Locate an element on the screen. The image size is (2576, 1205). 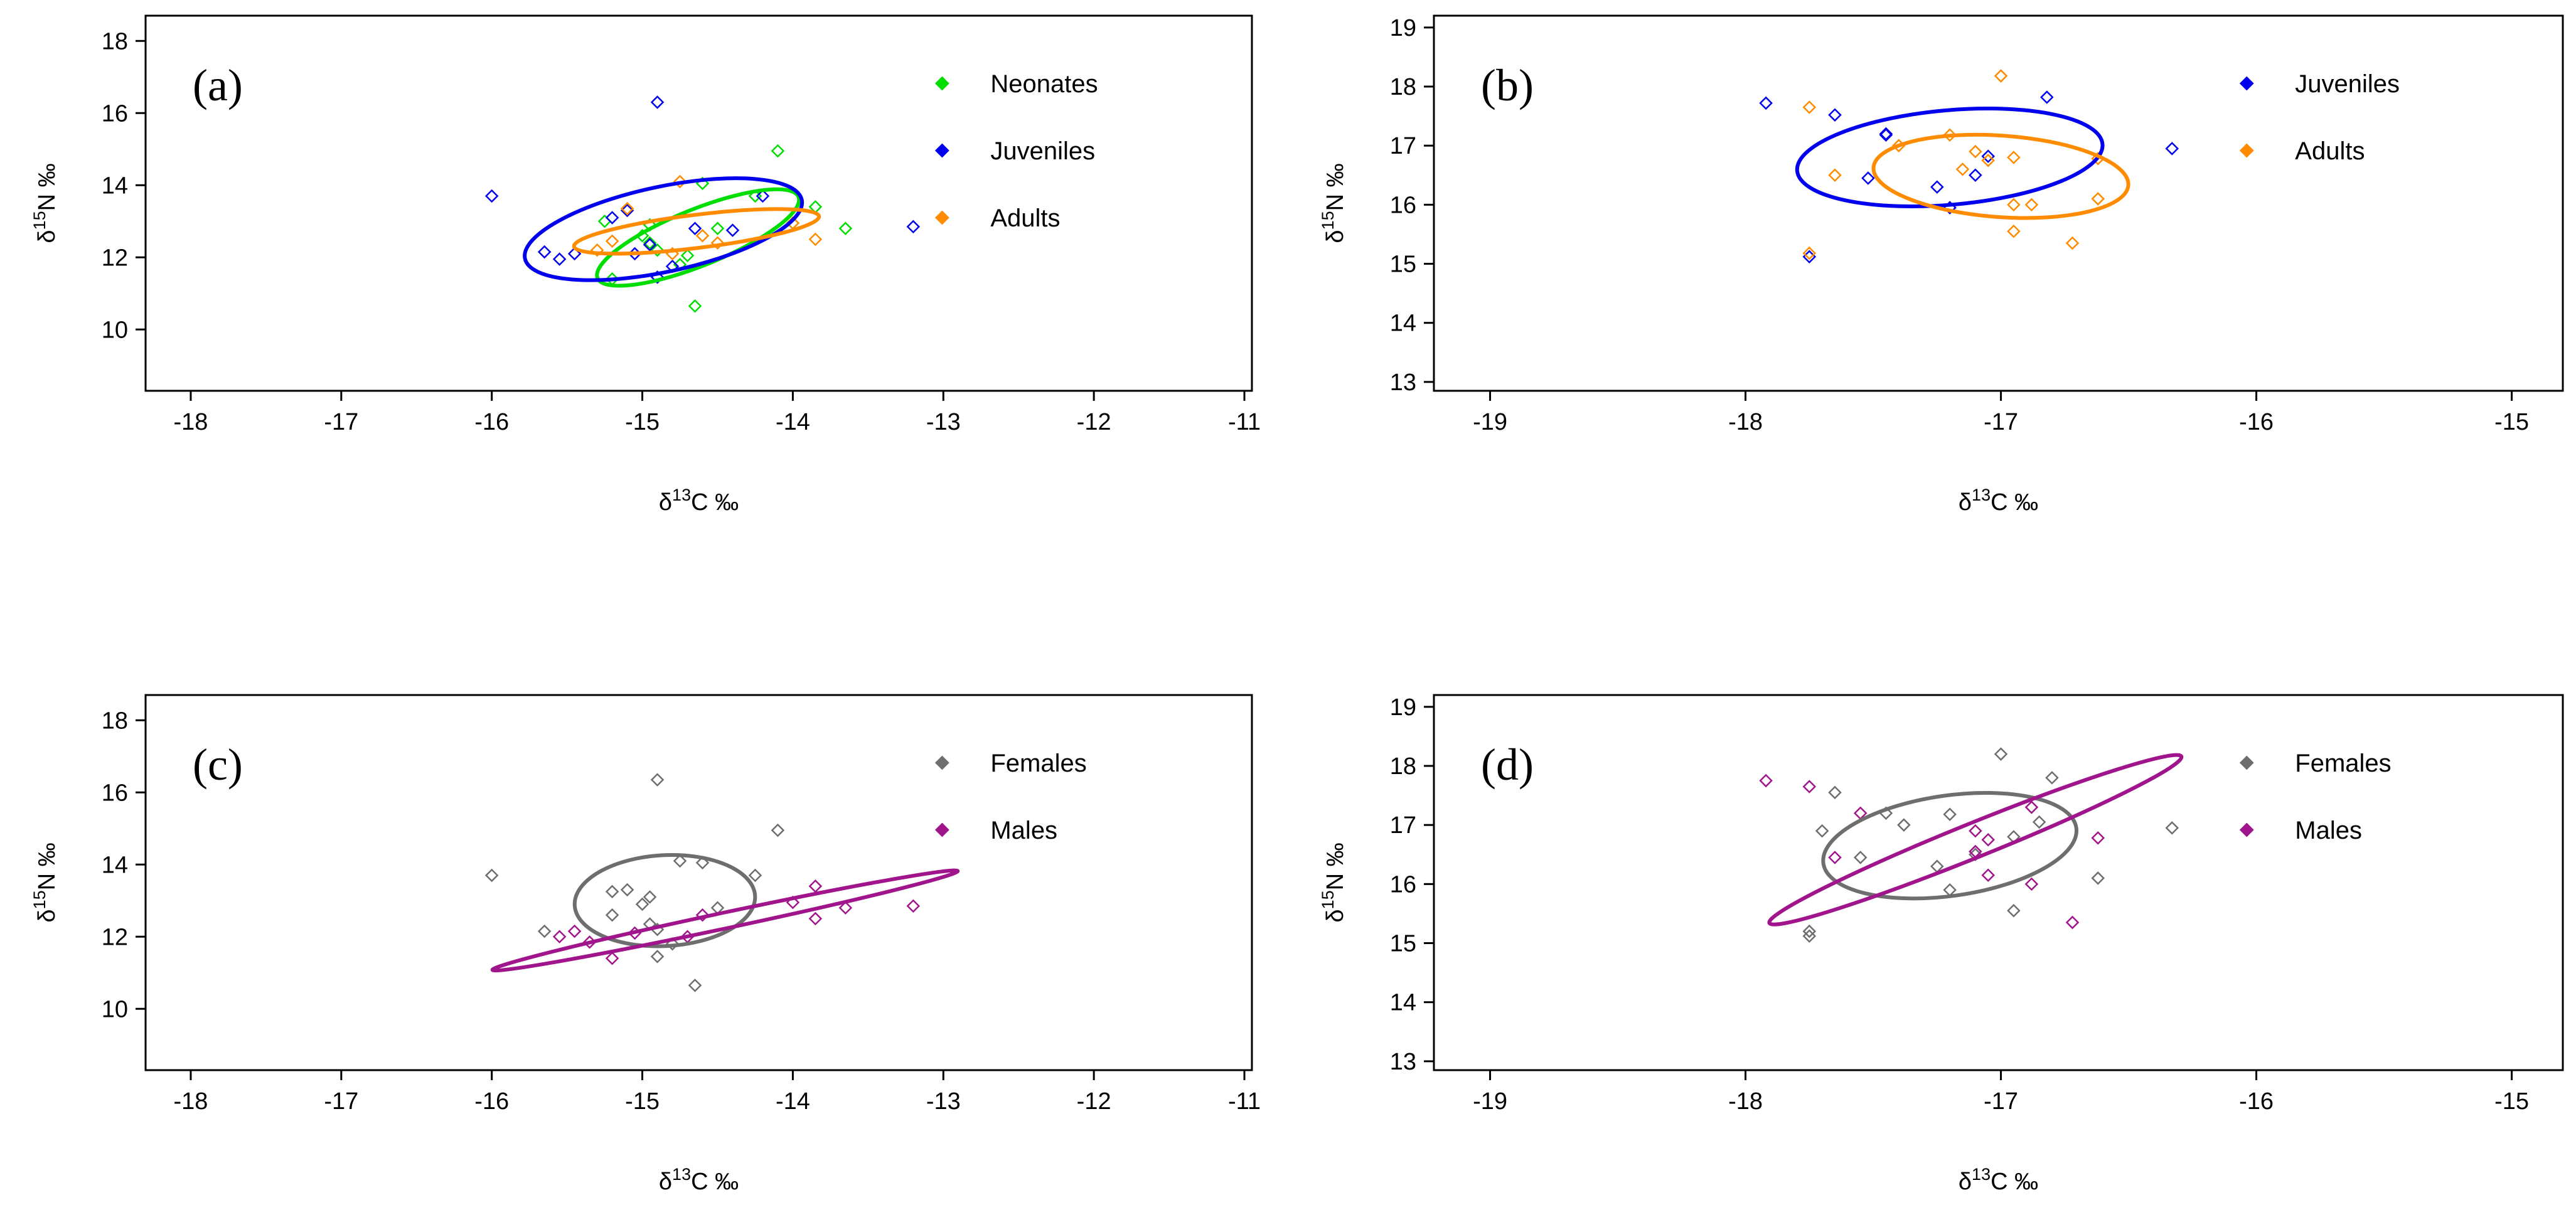
legend-marker-neonates is located at coordinates (941, 83).